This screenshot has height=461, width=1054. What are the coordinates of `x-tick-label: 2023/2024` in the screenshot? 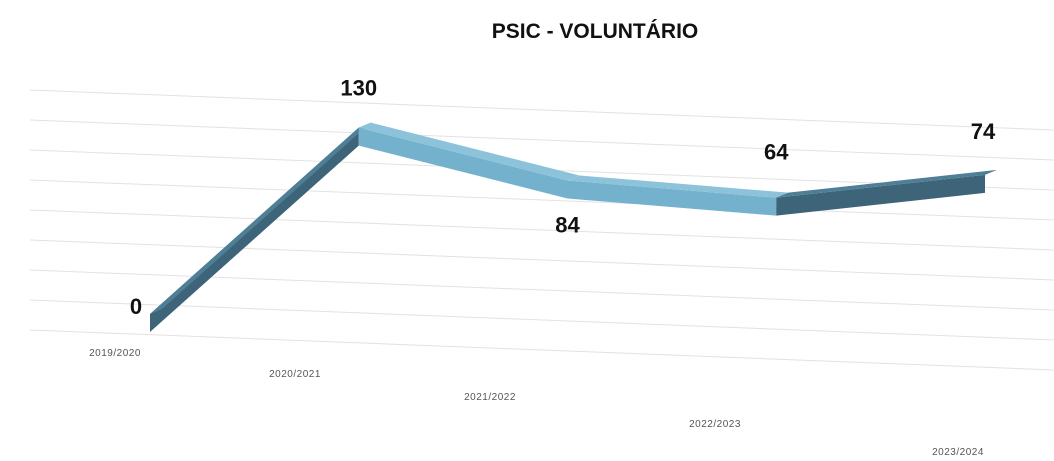 It's located at (958, 452).